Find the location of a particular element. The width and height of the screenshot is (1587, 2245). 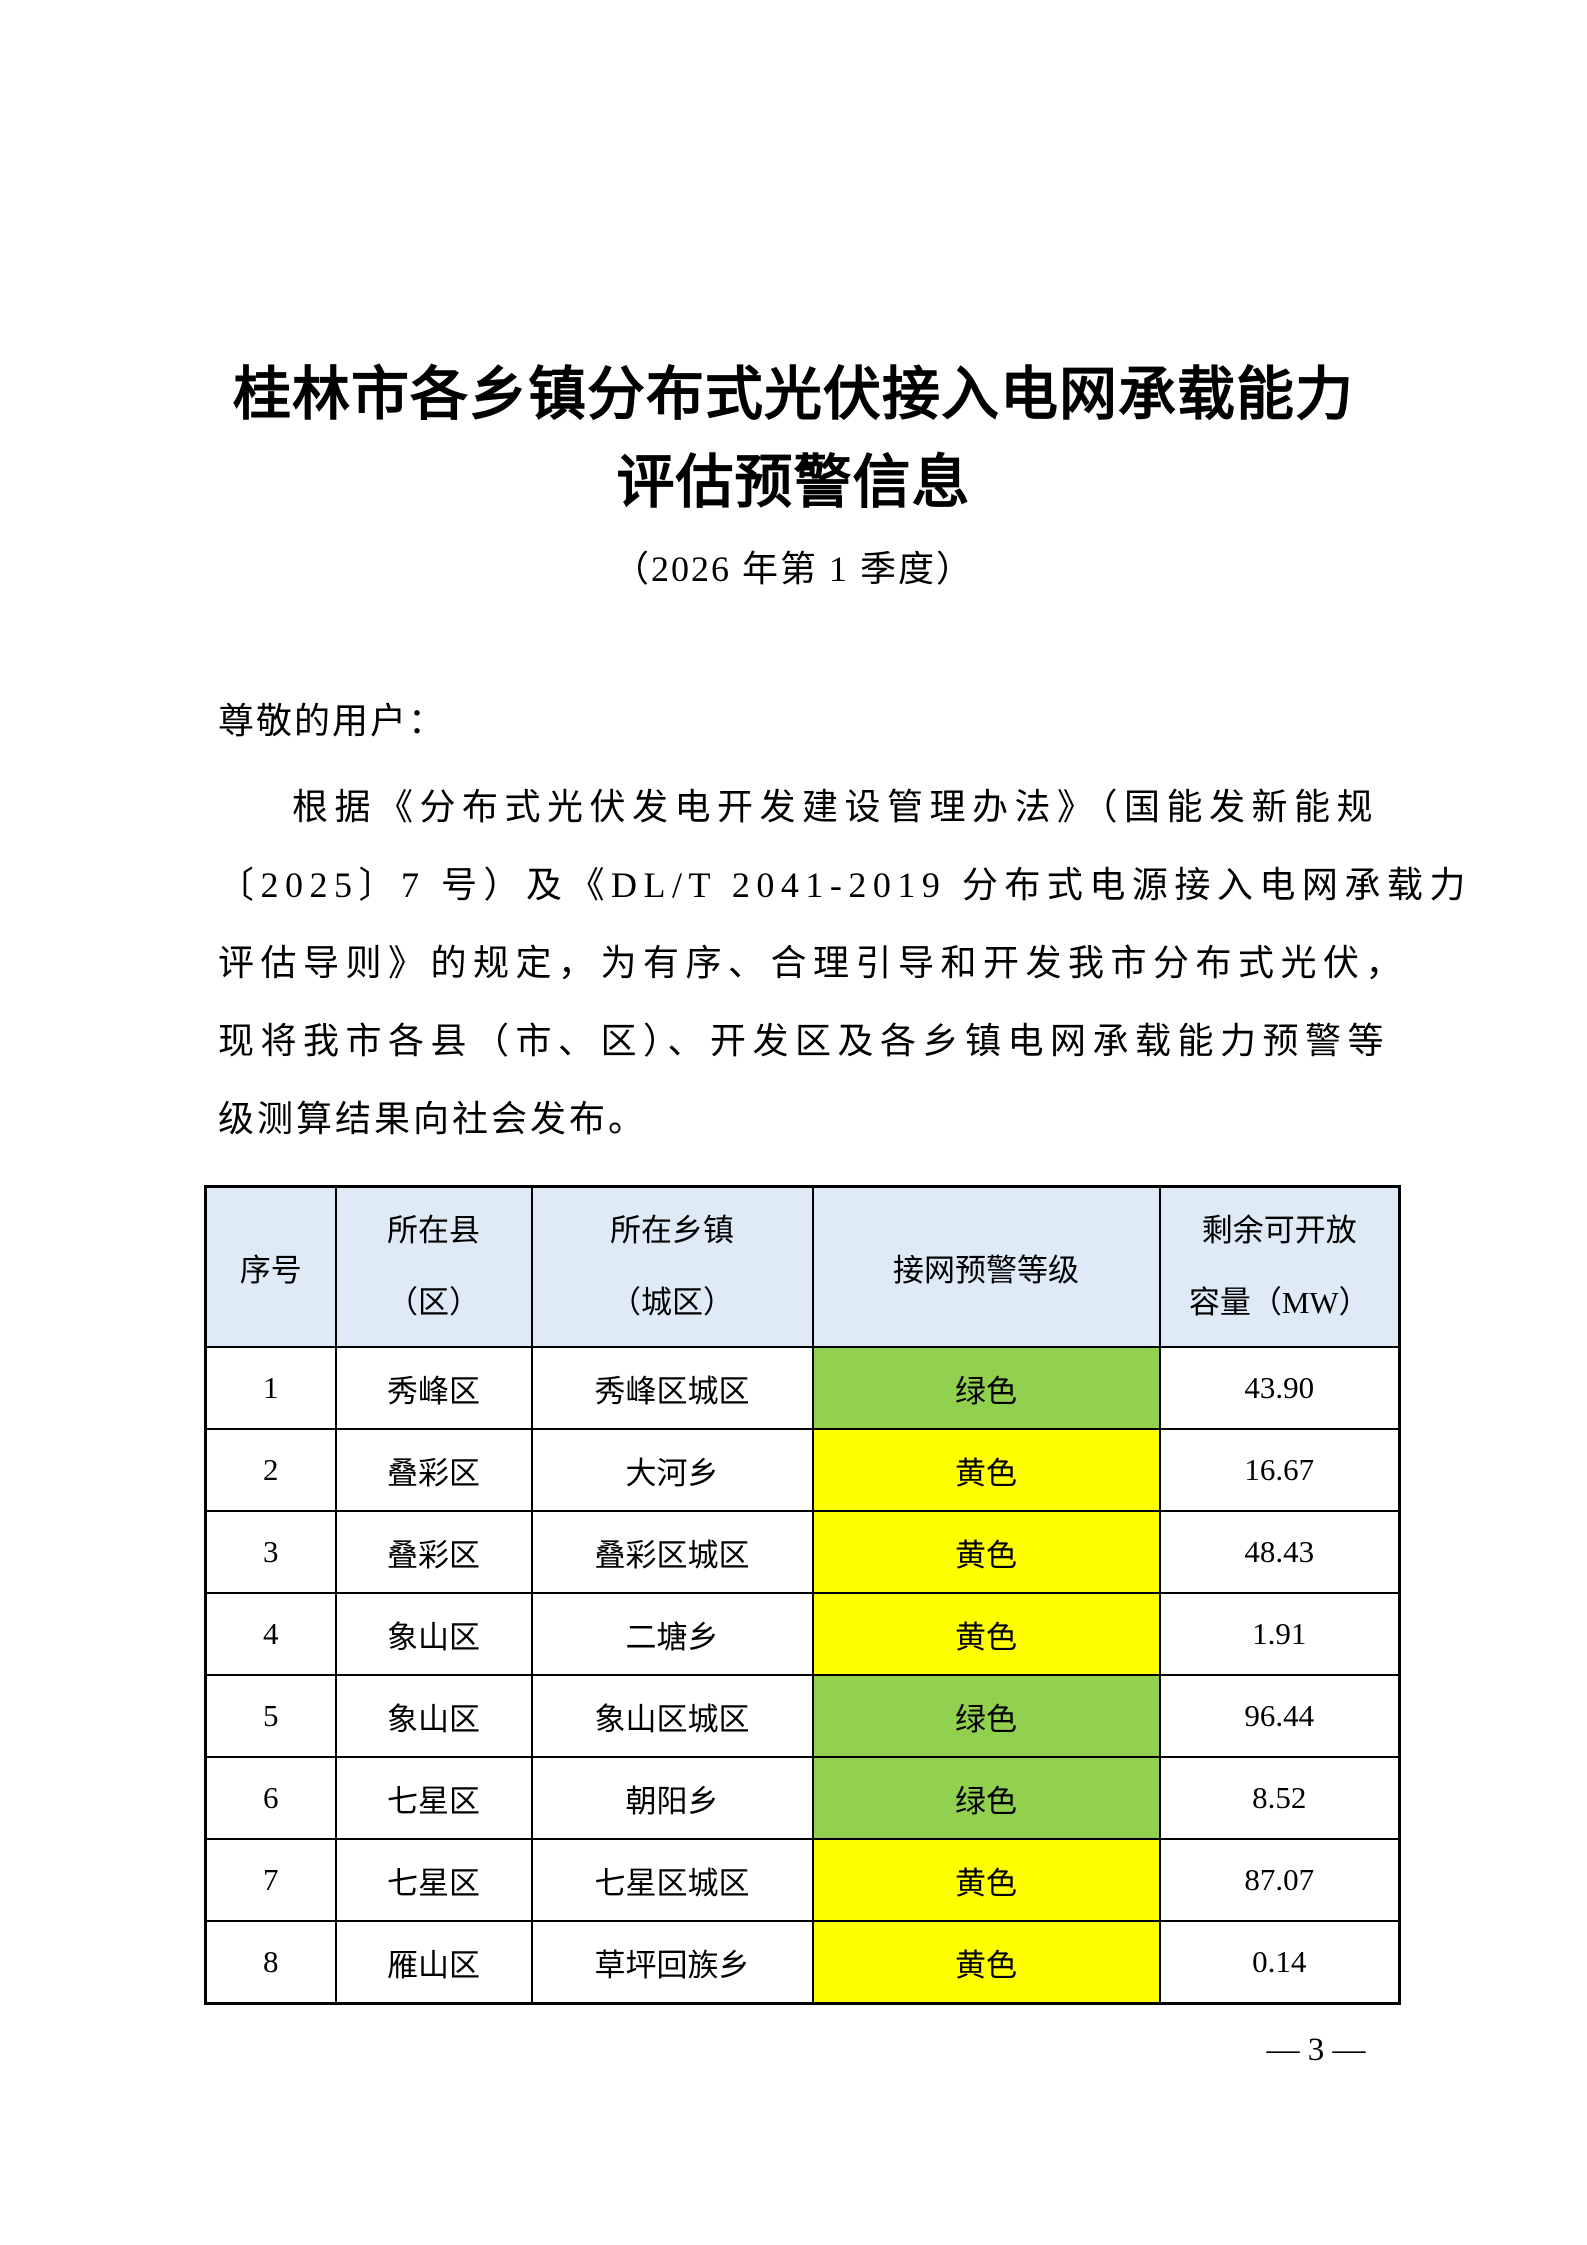

town-cell: 朝阳乡 is located at coordinates (672, 1798).